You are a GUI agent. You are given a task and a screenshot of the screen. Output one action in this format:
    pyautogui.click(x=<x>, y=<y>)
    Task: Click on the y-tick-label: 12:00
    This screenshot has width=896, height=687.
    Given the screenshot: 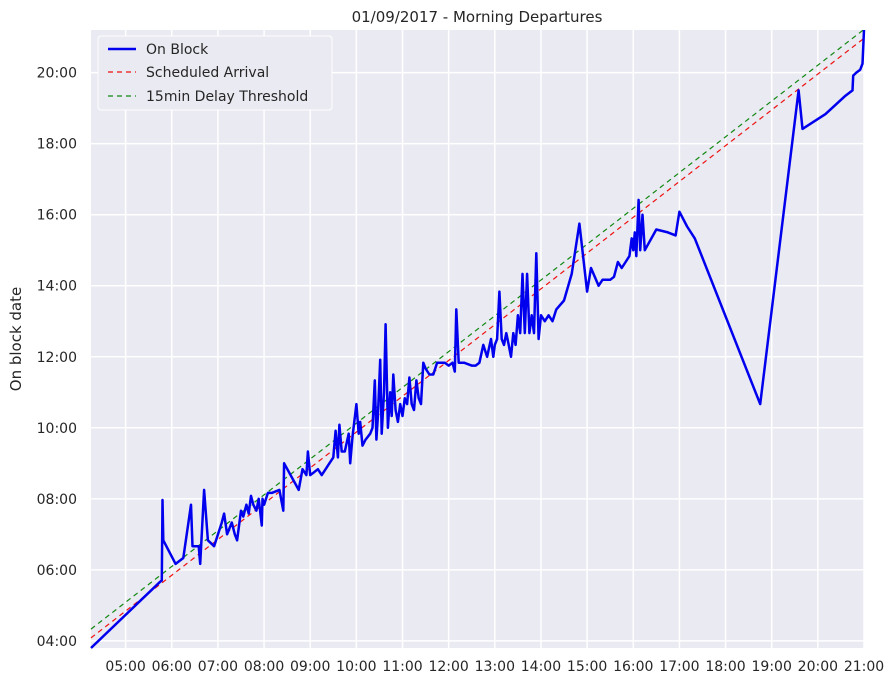 What is the action you would take?
    pyautogui.click(x=57, y=358)
    